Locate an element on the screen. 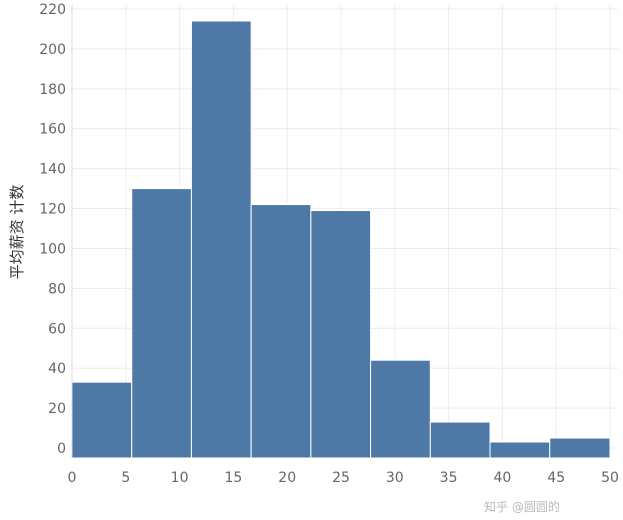 The width and height of the screenshot is (623, 520). y-axis-tick-labels: 0 20 40 60 80 100 120 140 160 180 200 220 is located at coordinates (52, 229).